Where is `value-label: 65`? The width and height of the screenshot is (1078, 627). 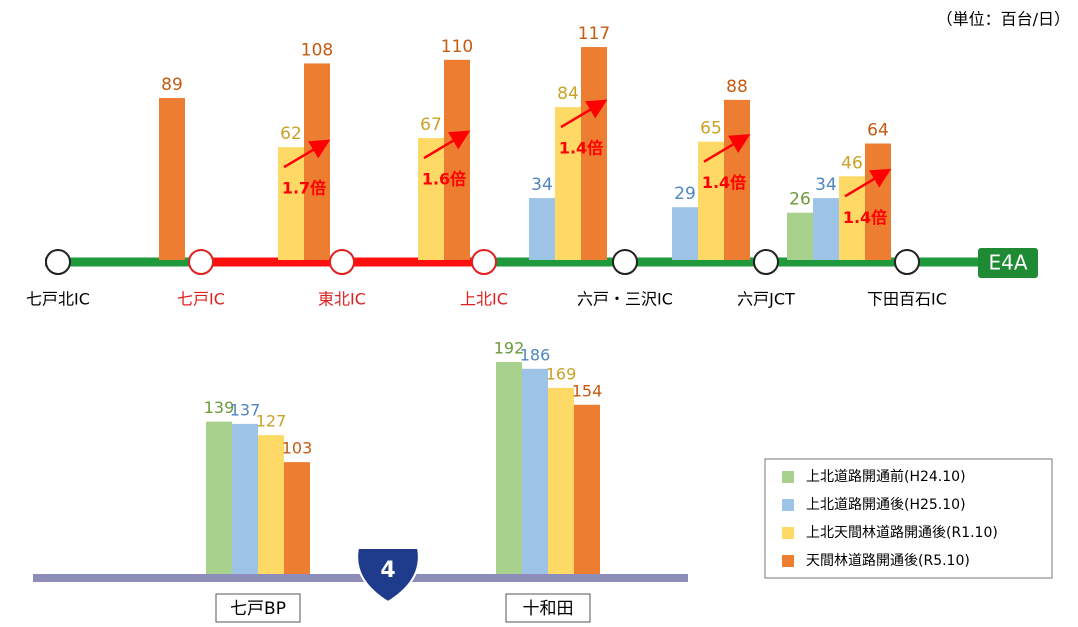 value-label: 65 is located at coordinates (711, 129).